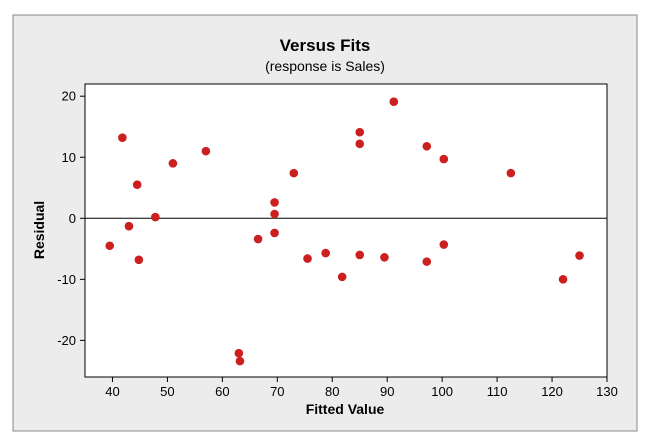 This screenshot has height=446, width=650. Describe the element at coordinates (607, 391) in the screenshot. I see `x-tick-label: 130` at that location.